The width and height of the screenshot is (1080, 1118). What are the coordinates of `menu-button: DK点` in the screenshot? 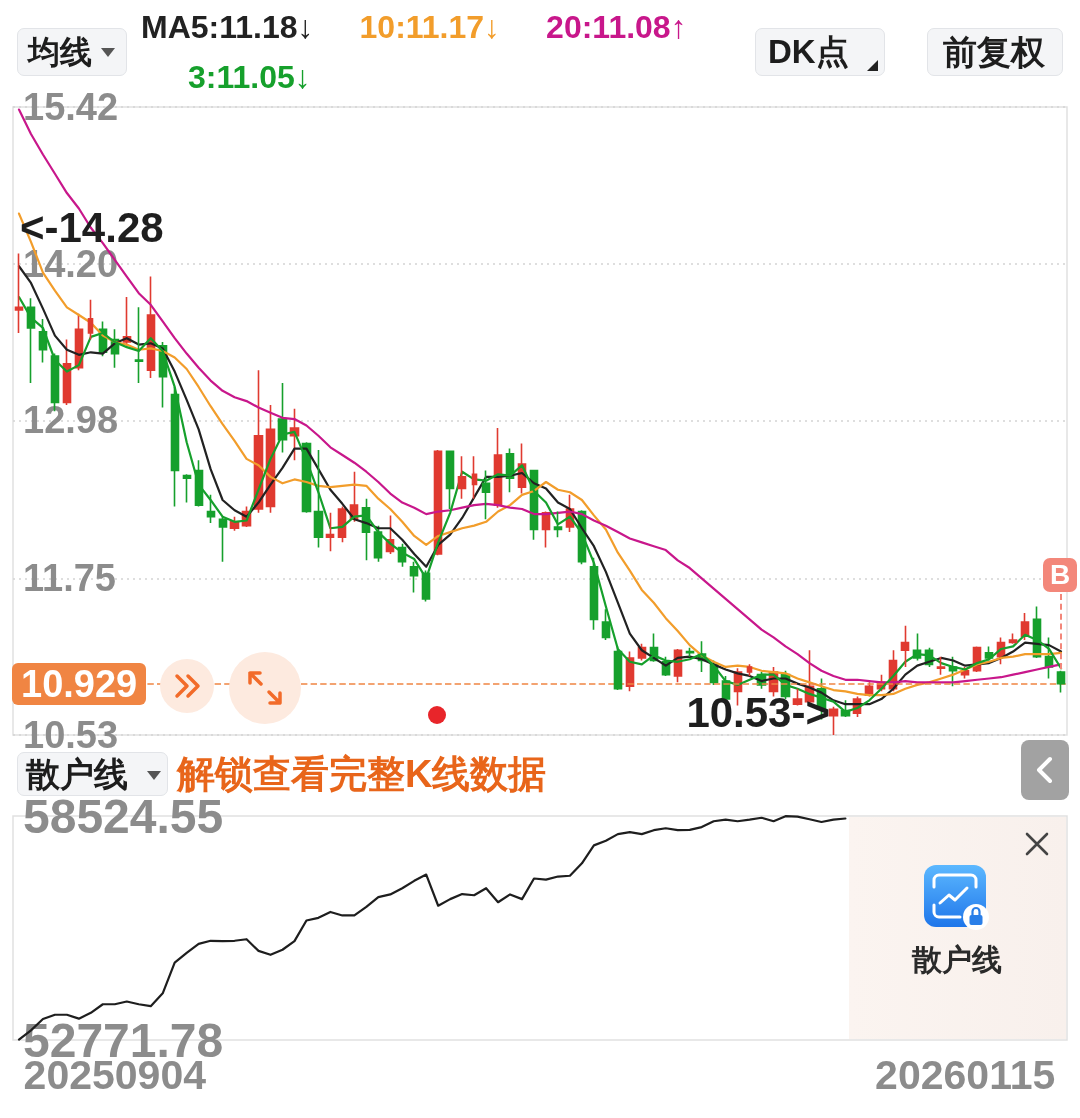 It's located at (820, 52).